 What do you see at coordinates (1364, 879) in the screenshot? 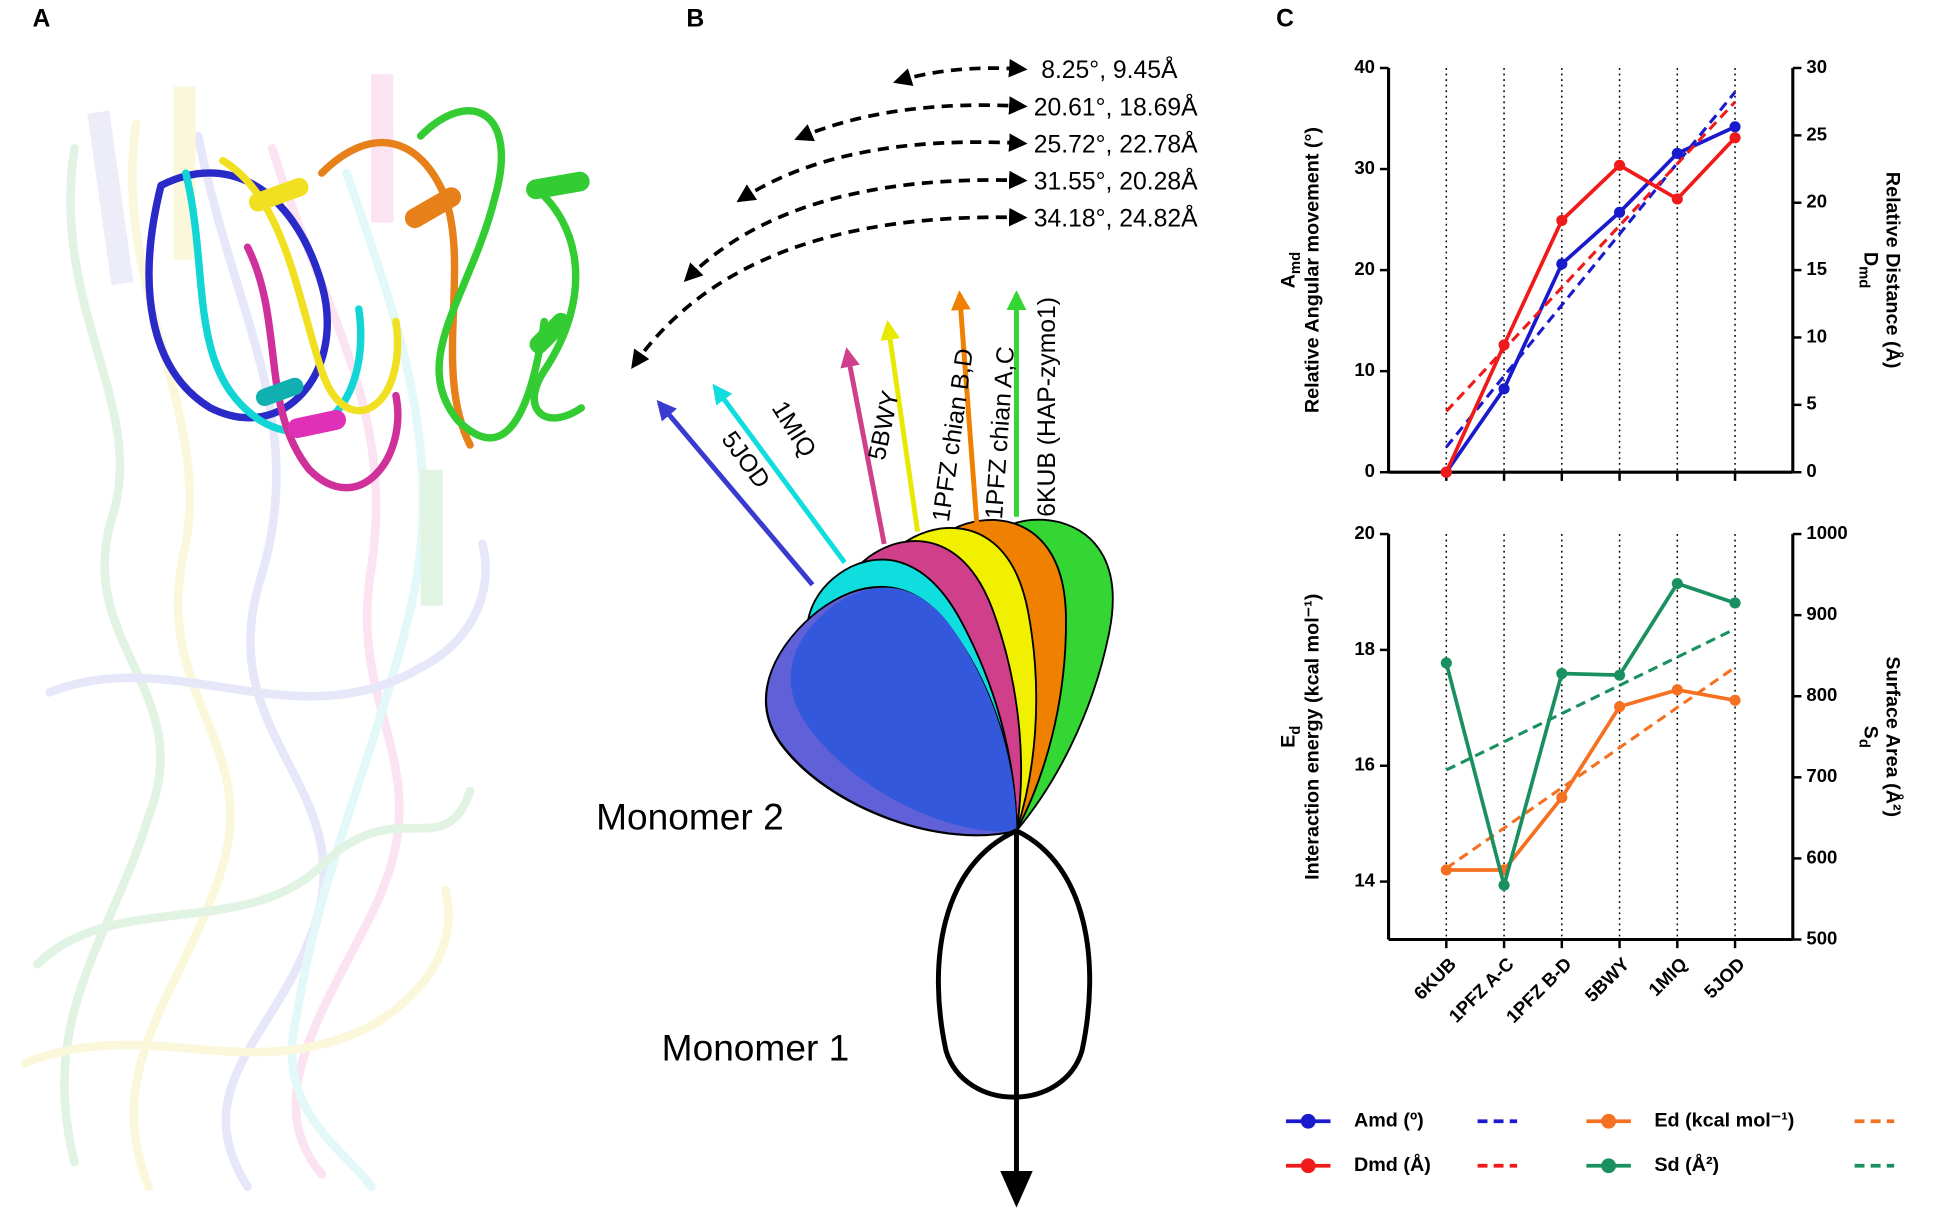
I see `y-tick-label: 14` at bounding box center [1364, 879].